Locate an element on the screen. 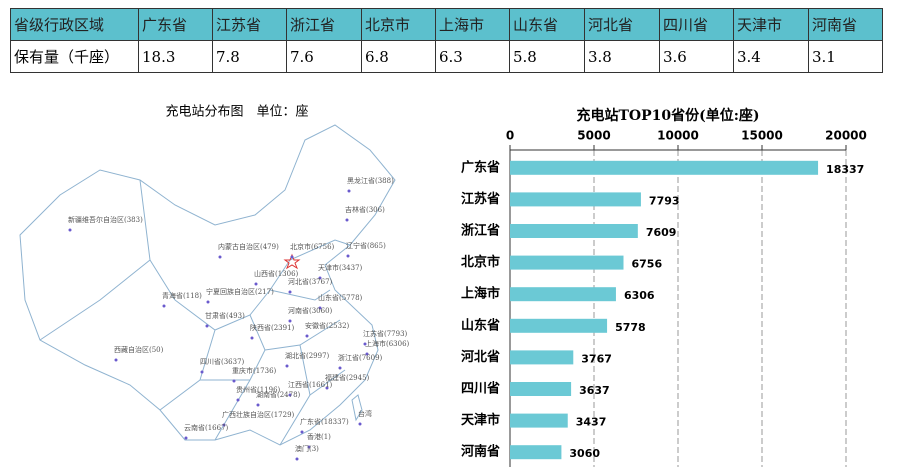 The height and width of the screenshot is (467, 897). table-cell: 河南省 is located at coordinates (845, 24).